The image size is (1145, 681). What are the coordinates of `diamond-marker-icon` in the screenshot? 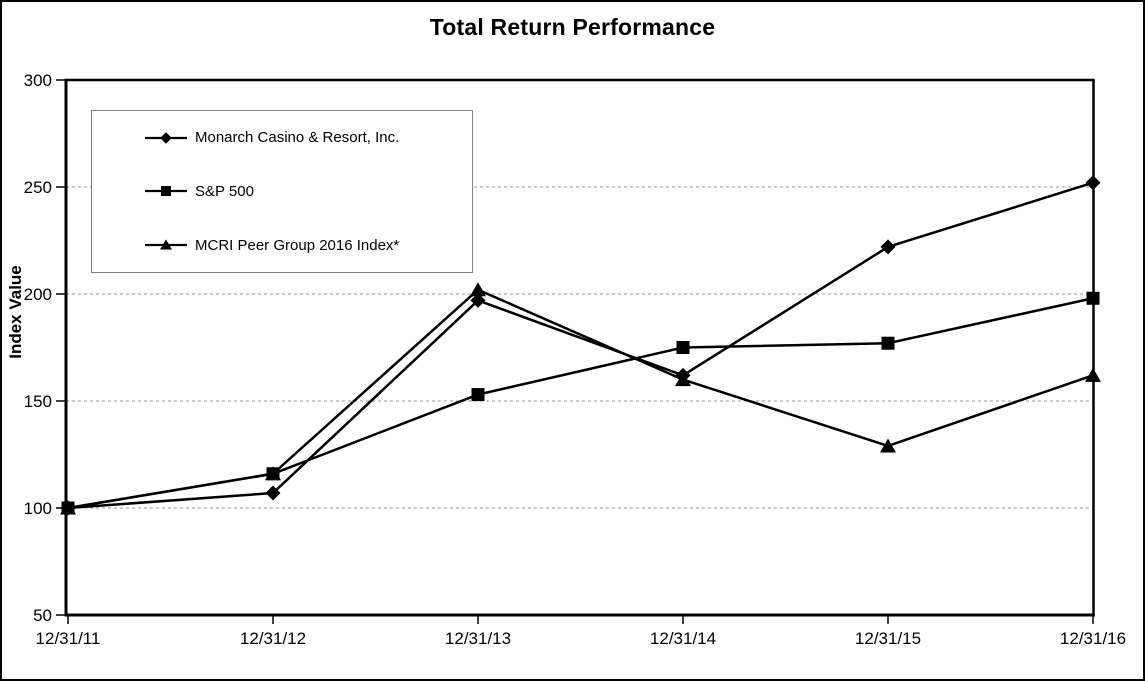 It's located at (166, 138).